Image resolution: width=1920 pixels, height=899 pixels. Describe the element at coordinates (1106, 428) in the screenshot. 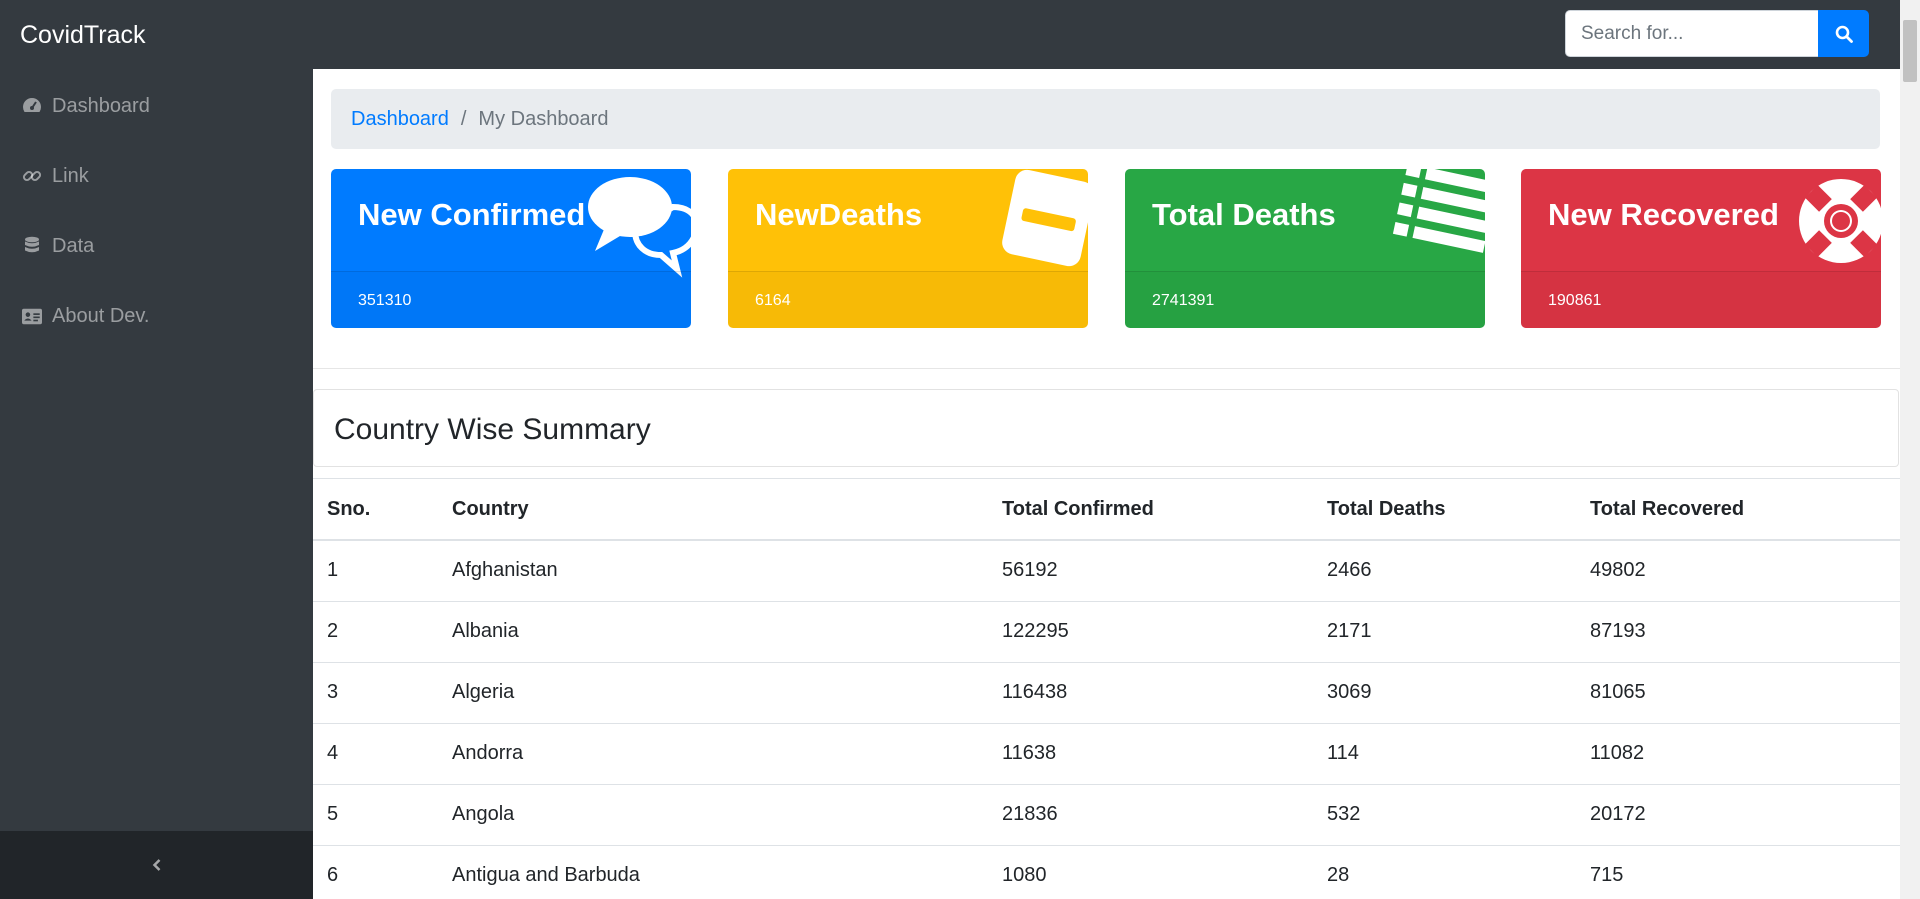

I see `summary-card: Country Wise Summary` at that location.